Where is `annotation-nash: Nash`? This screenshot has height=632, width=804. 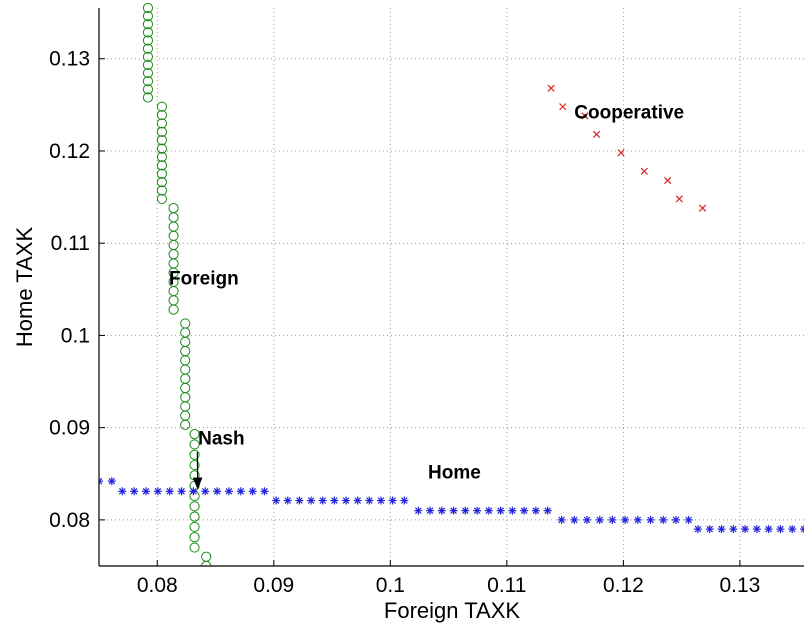
annotation-nash: Nash is located at coordinates (221, 438).